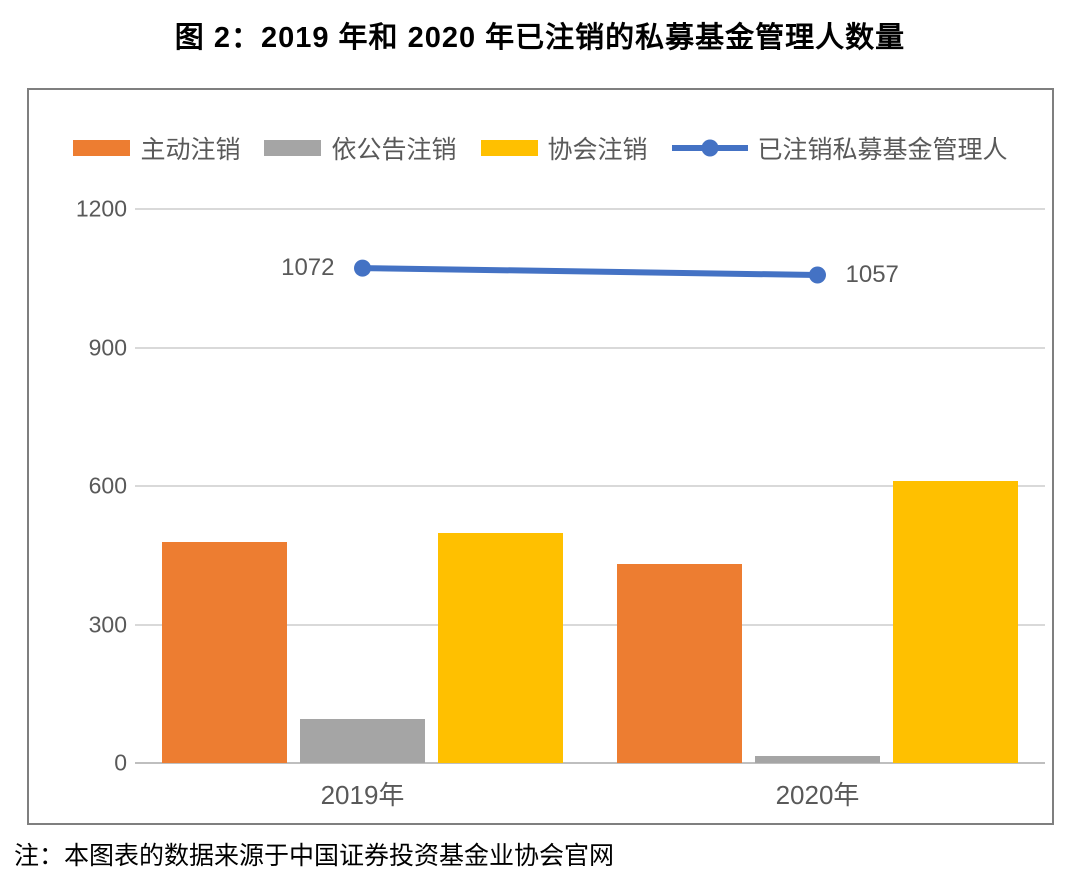  What do you see at coordinates (120, 762) in the screenshot?
I see `y-tick-0: 0` at bounding box center [120, 762].